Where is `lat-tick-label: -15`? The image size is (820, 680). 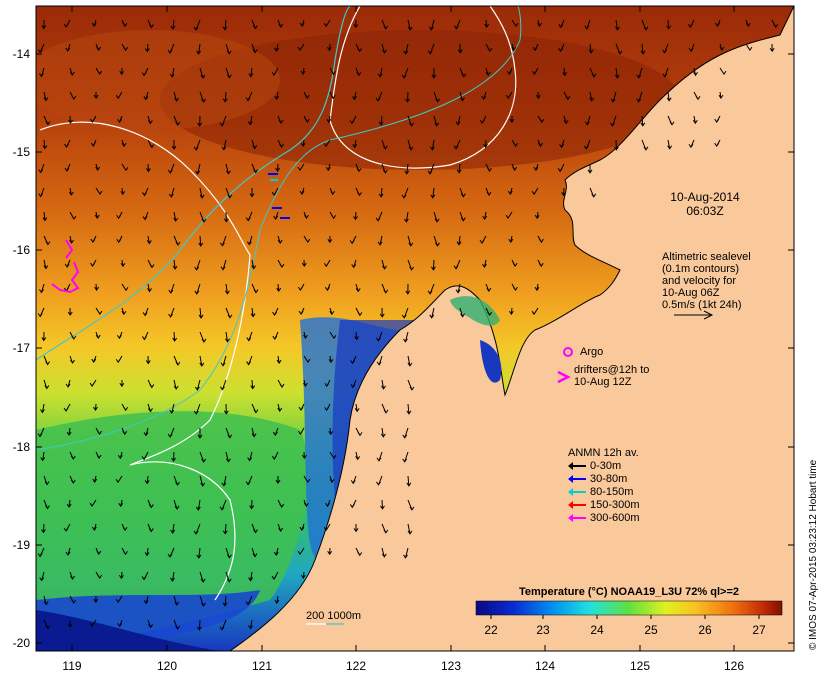 lat-tick-label: -15 is located at coordinates (22, 152).